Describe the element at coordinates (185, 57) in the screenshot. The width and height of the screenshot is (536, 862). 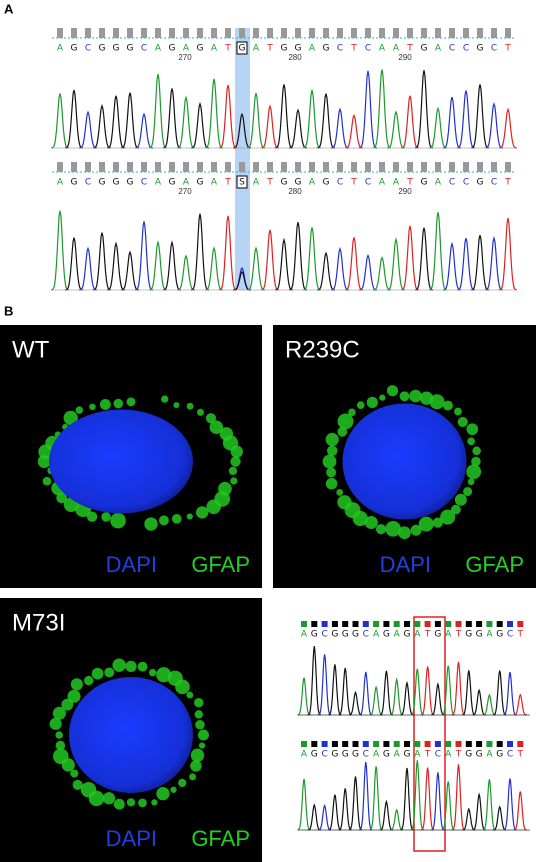
I see `position: 270` at that location.